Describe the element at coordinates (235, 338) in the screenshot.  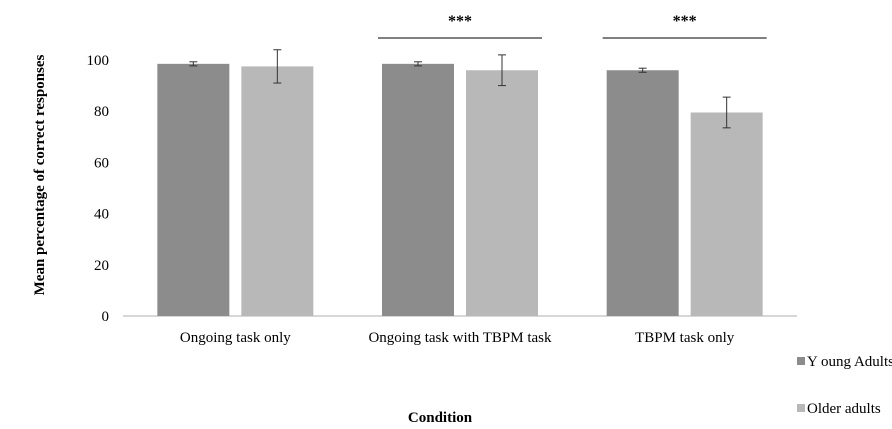
I see `x-tick-label: Ongoing task only` at that location.